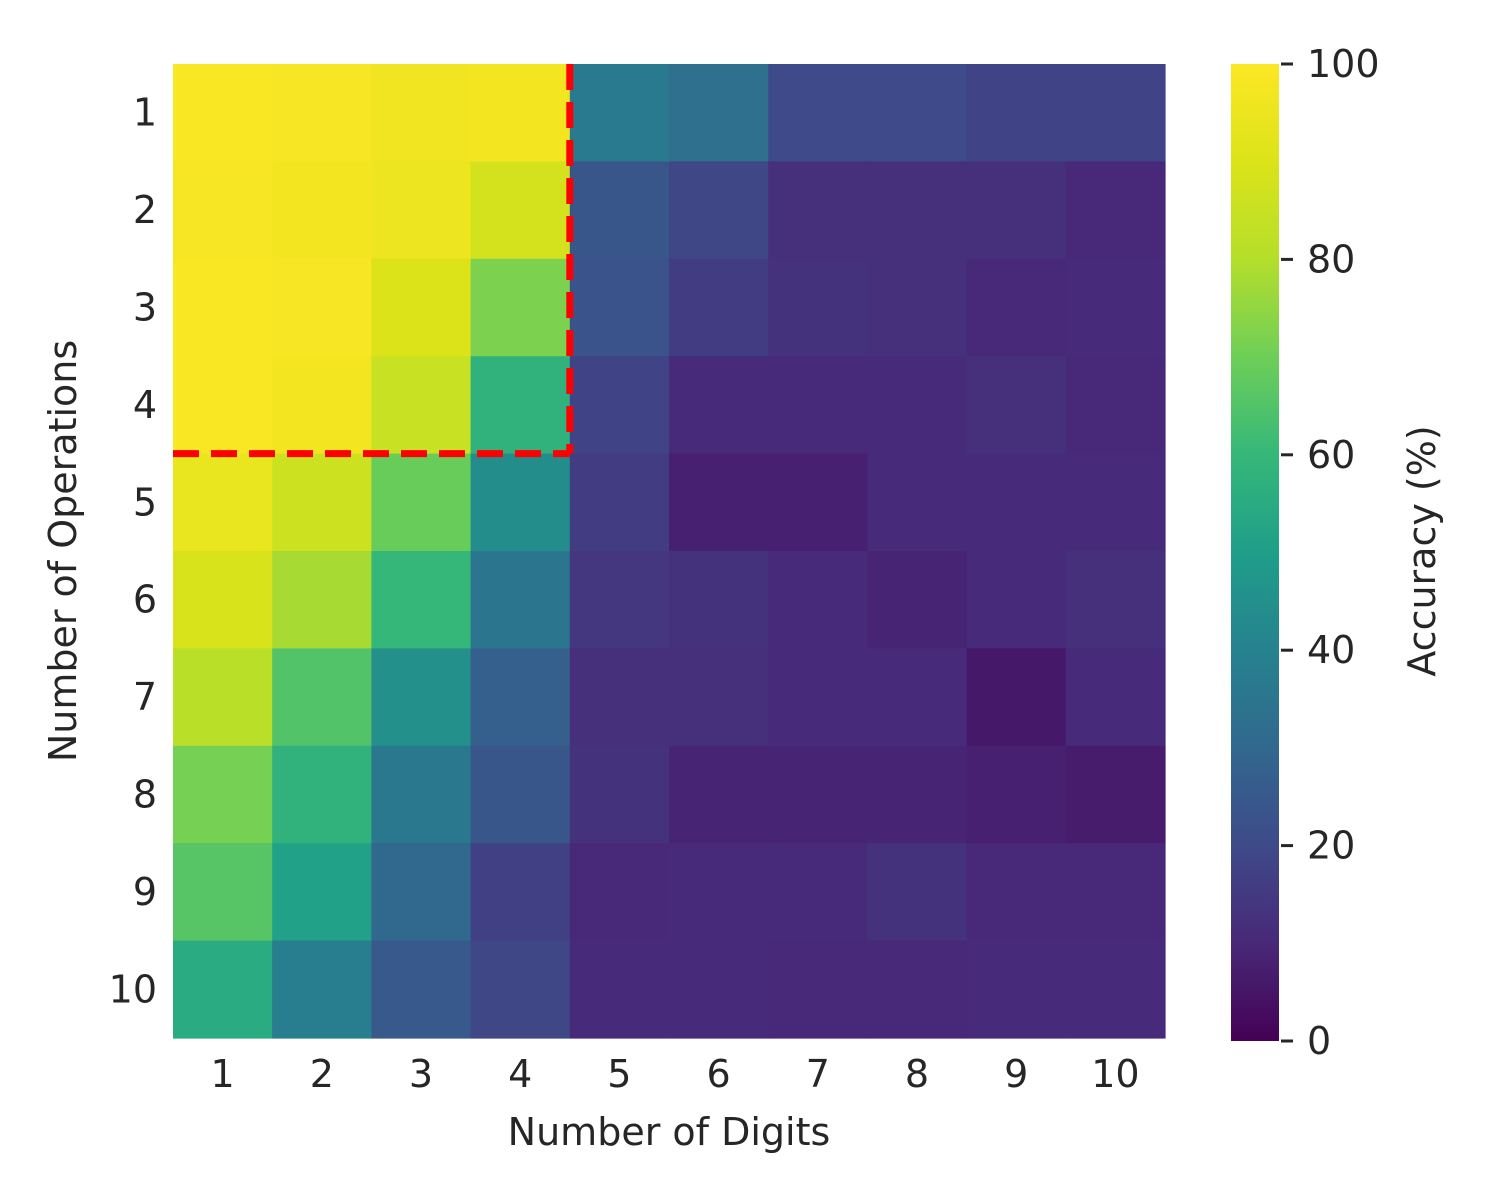 The width and height of the screenshot is (1500, 1200). I want to click on colorbar-ticks: 0 20 40 60 80 100, so click(1330, 552).